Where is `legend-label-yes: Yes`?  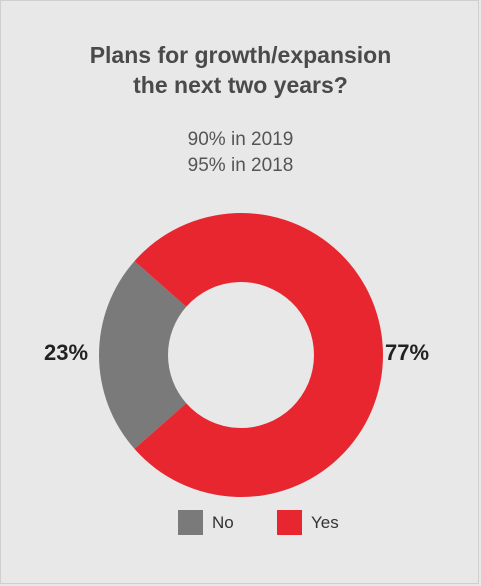
legend-label-yes: Yes is located at coordinates (325, 522).